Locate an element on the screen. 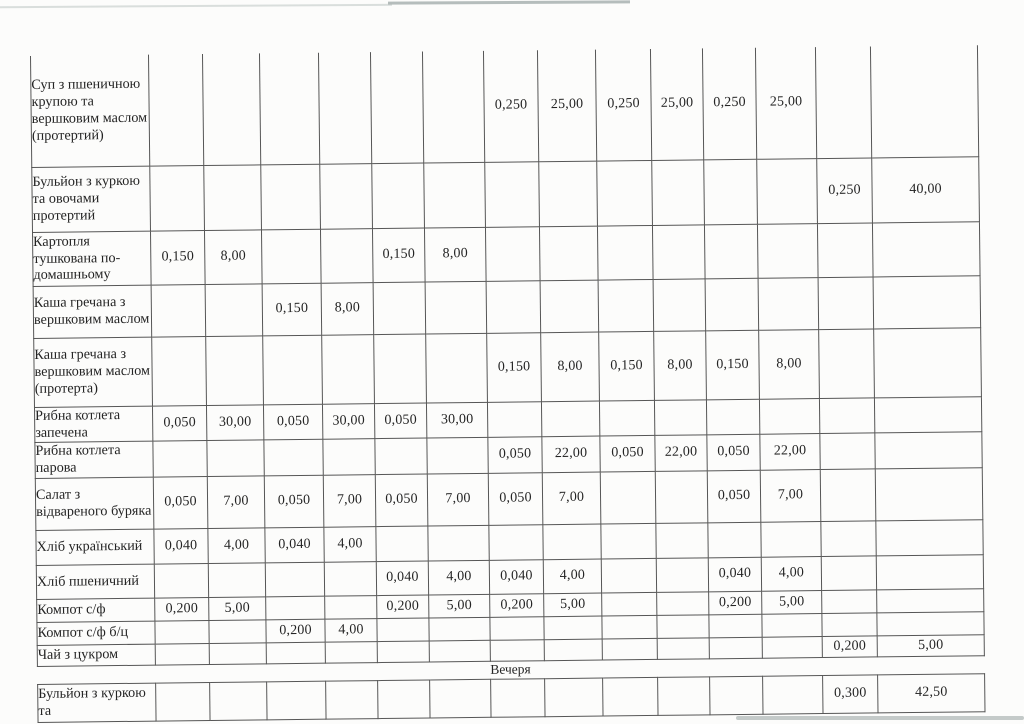  scan-shadow-line is located at coordinates (880, 718).